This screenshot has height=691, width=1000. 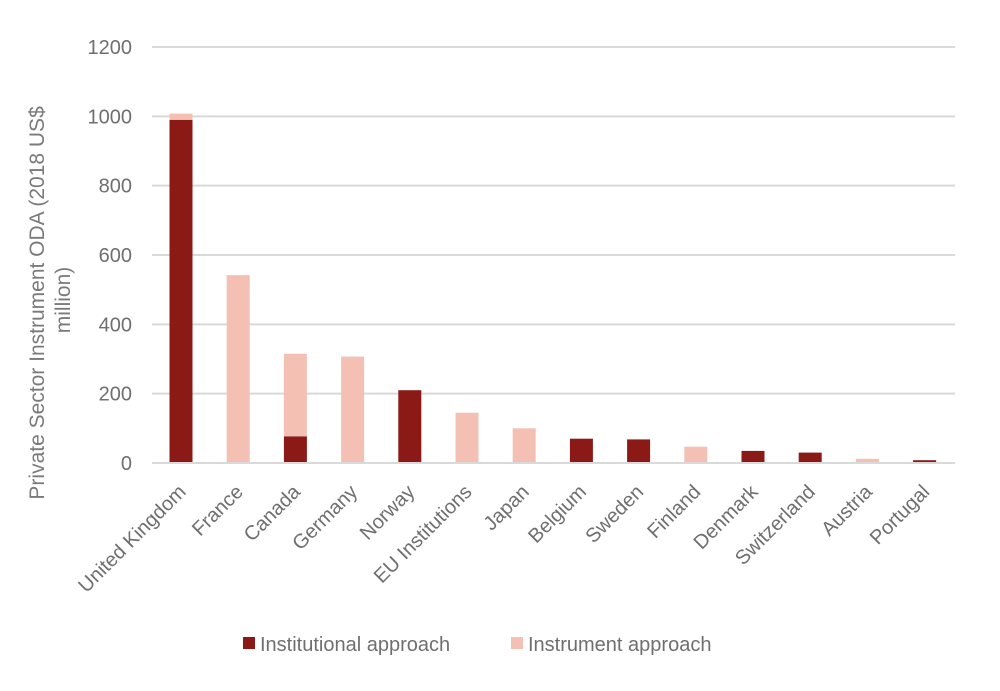 What do you see at coordinates (110, 48) in the screenshot?
I see `y-tick-label: 1200` at bounding box center [110, 48].